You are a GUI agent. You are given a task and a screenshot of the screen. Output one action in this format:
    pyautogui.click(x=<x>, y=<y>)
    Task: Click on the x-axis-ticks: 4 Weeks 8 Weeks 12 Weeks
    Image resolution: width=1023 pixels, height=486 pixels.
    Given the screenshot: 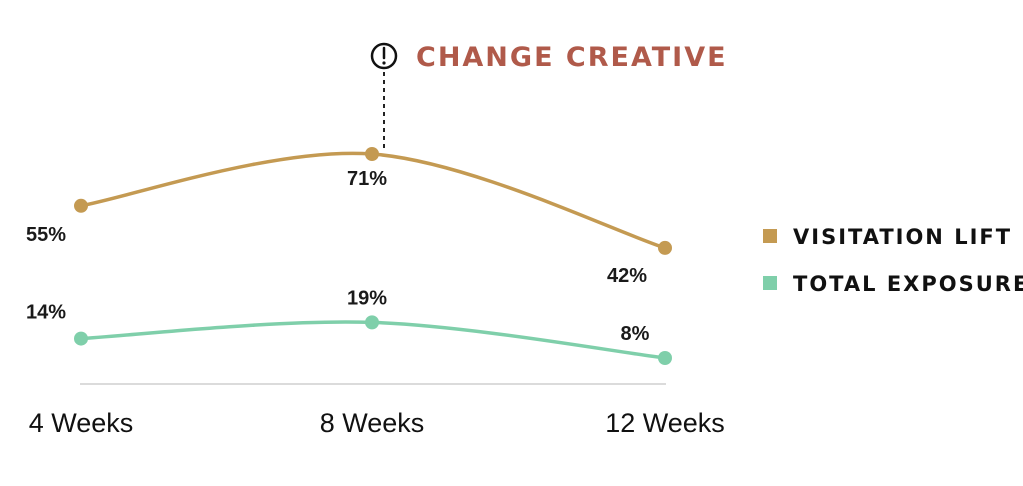 What is the action you would take?
    pyautogui.click(x=377, y=423)
    